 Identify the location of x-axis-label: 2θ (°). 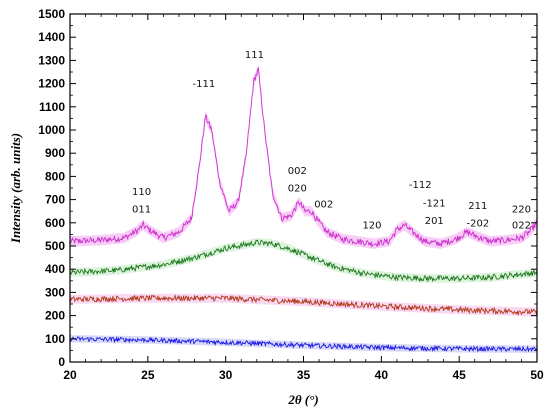
(302, 399).